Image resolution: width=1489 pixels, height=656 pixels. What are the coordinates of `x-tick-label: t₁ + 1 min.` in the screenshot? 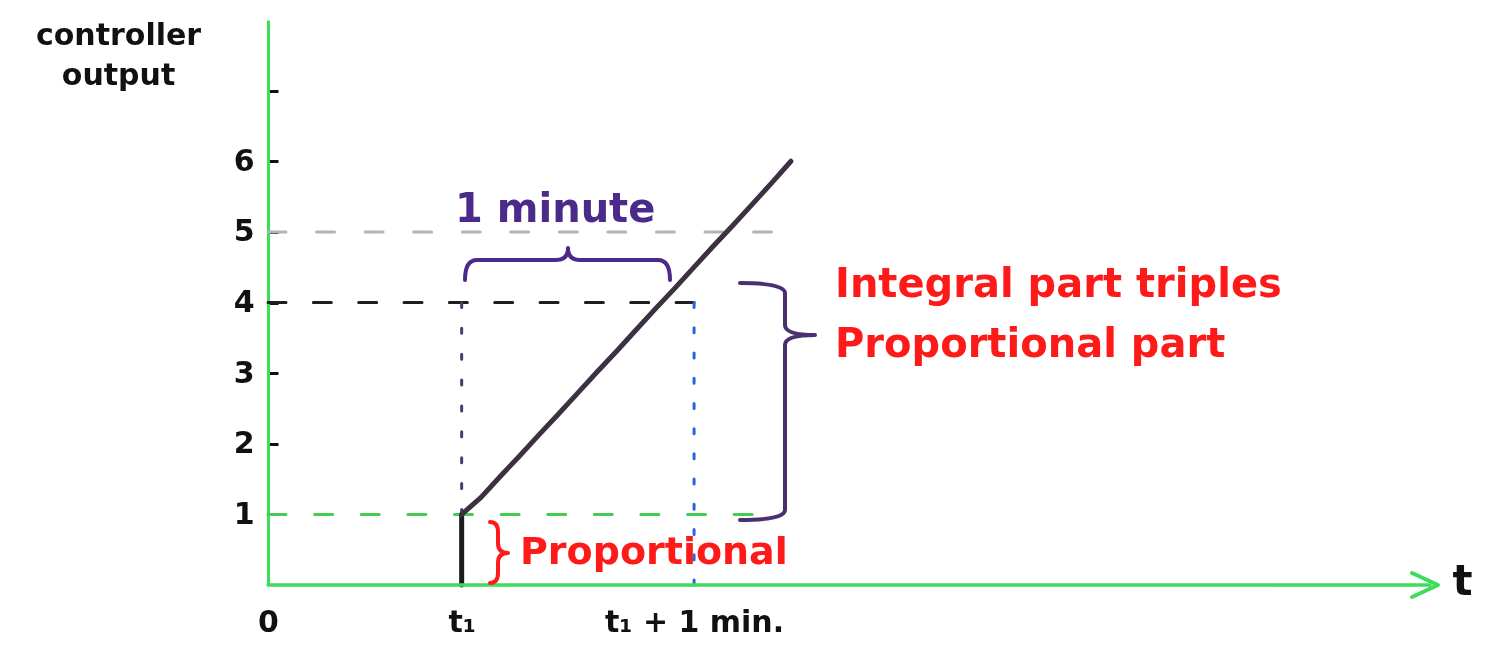 It's located at (695, 621).